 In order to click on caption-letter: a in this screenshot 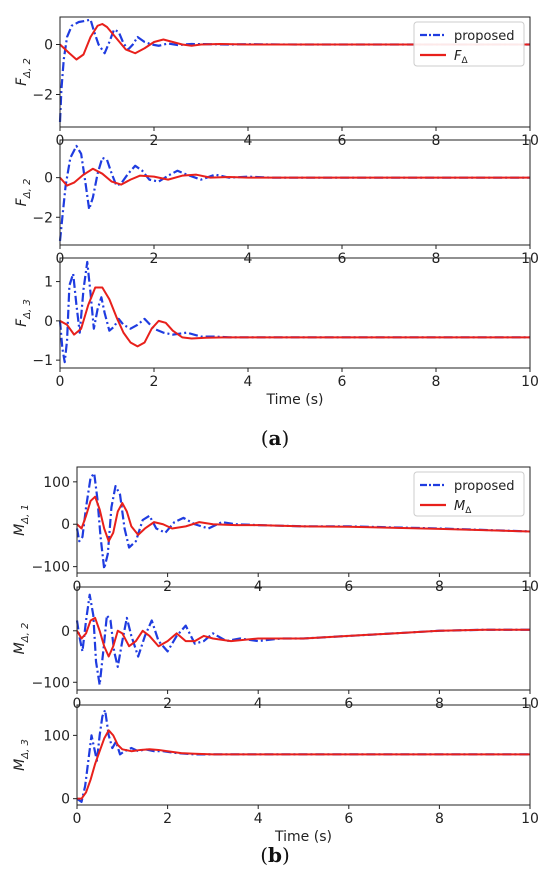, I will do `click(275, 438)`.